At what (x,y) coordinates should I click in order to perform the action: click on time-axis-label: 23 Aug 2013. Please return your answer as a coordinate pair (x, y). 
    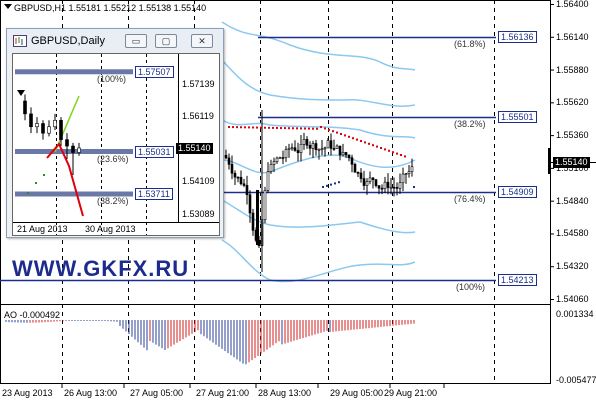
    Looking at the image, I should click on (27, 393).